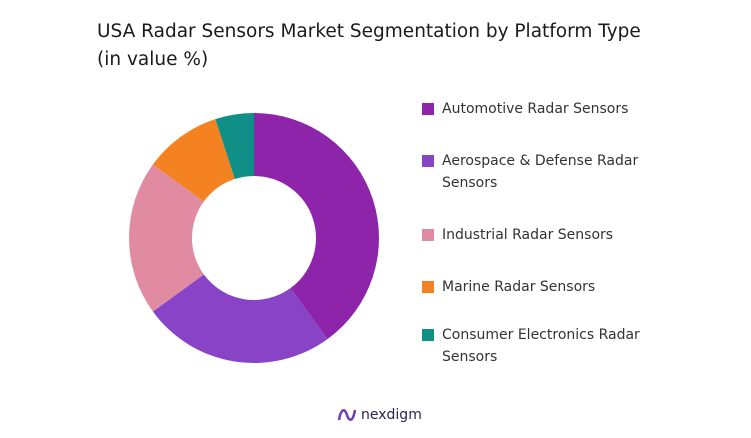 This screenshot has height=438, width=751. I want to click on brand: nexdigm, so click(379, 415).